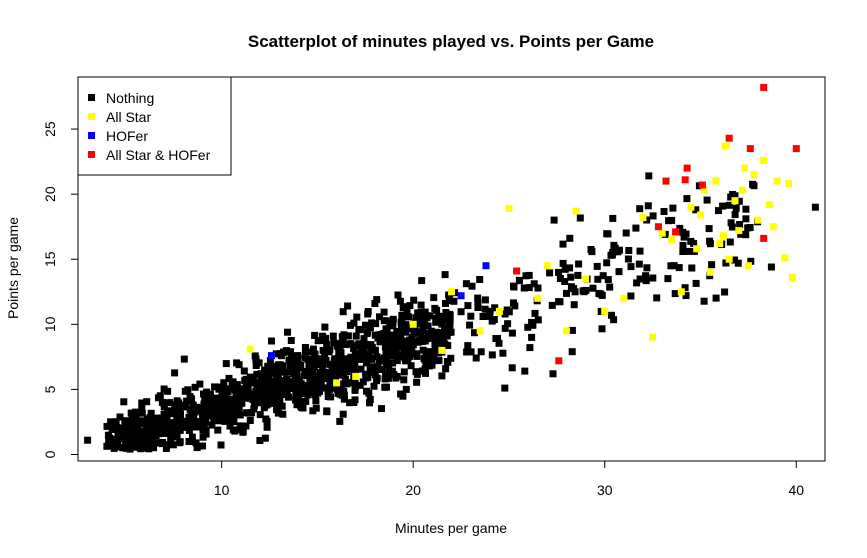  I want to click on legend-swatch, so click(91, 116).